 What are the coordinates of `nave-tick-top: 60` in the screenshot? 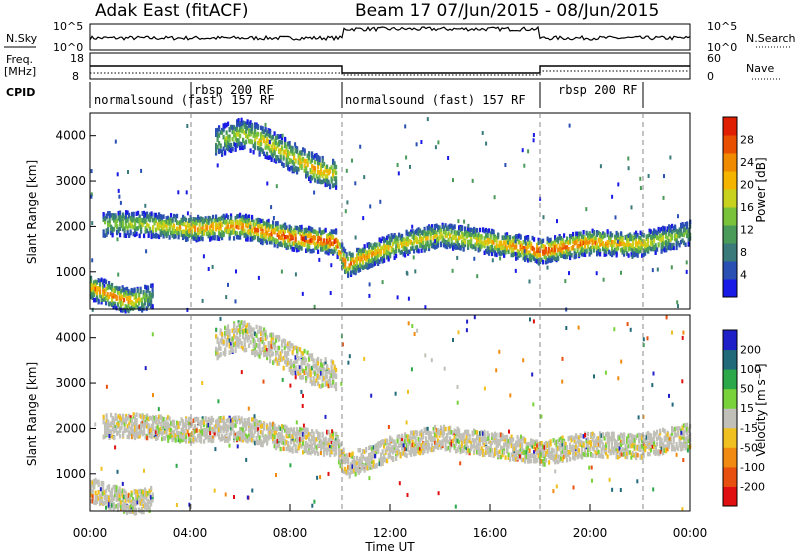 It's located at (714, 58).